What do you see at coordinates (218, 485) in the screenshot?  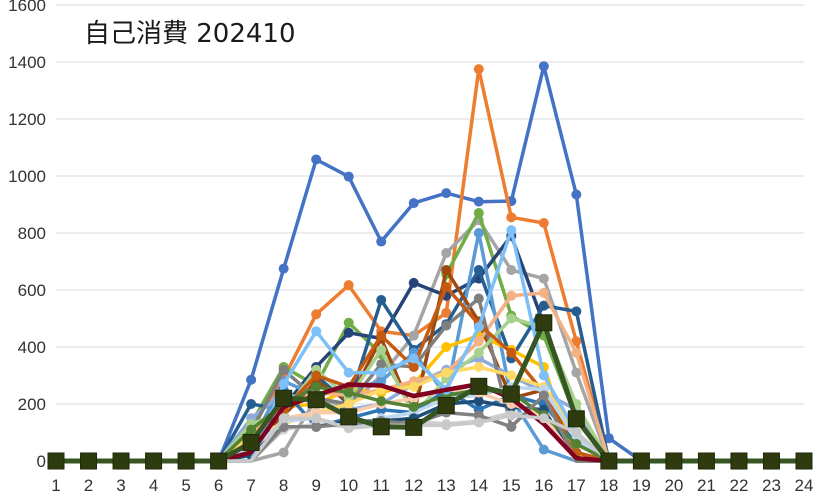 I see `x-tick-label: 6` at bounding box center [218, 485].